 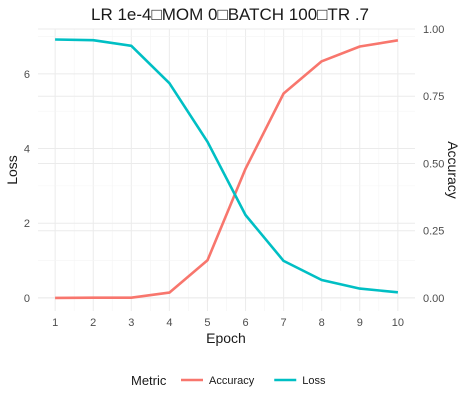 I want to click on y2-axis-title: Accuracy, so click(x=453, y=170).